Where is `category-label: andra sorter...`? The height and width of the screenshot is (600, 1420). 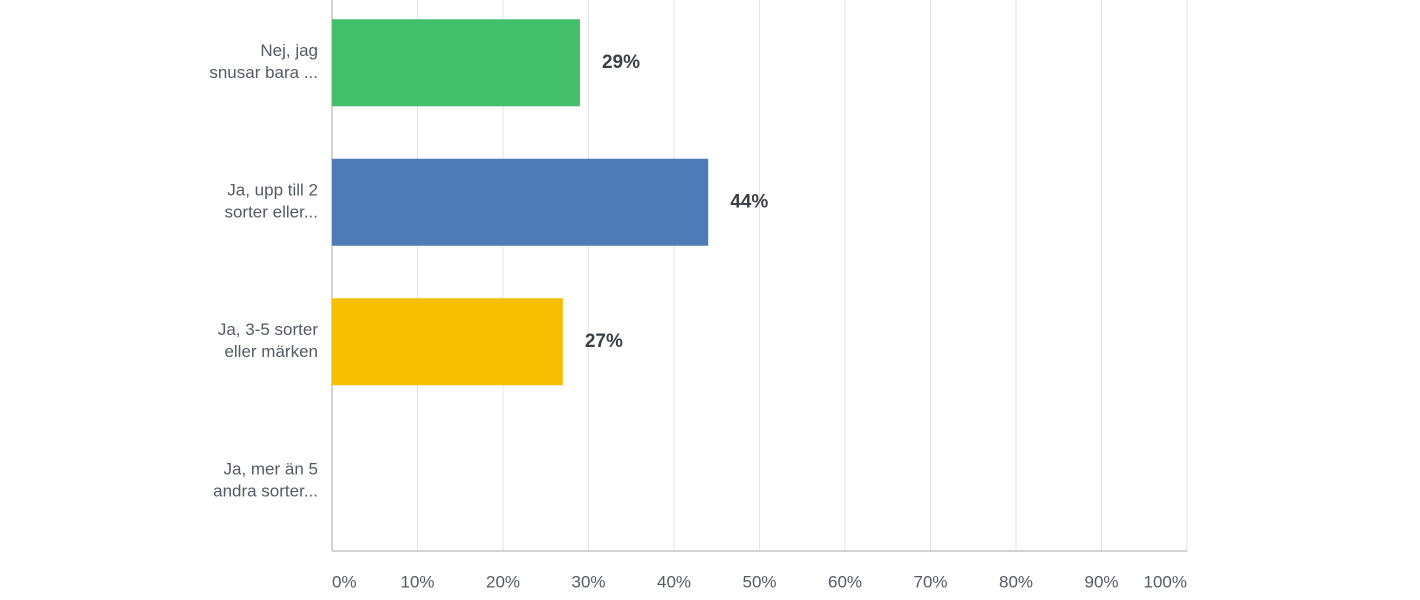 category-label: andra sorter... is located at coordinates (265, 491).